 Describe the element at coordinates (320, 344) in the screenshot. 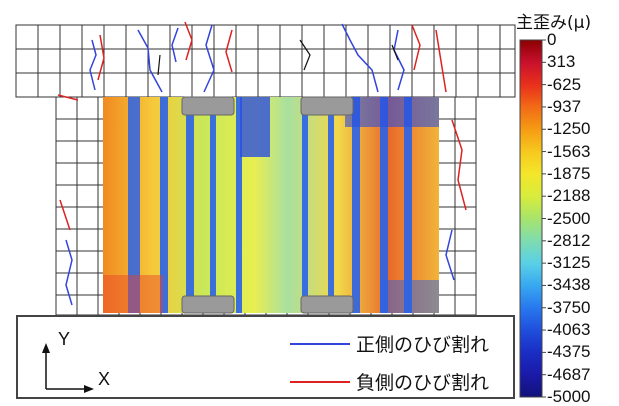

I see `positive-crack-swatch` at that location.